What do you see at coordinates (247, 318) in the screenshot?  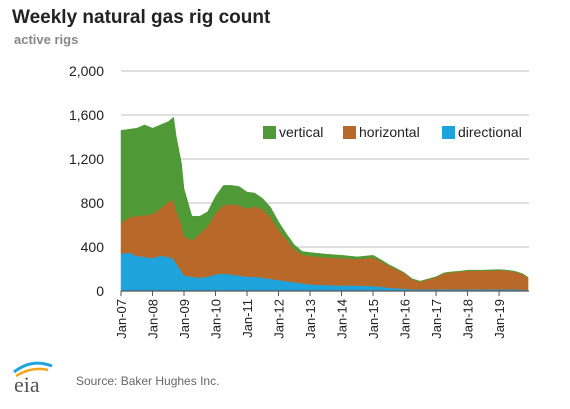 I see `x-tick-label: Jan-11` at bounding box center [247, 318].